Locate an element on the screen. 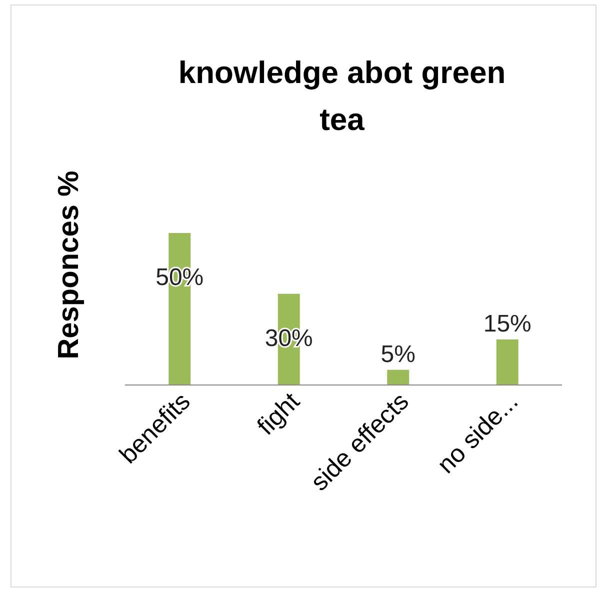 The height and width of the screenshot is (593, 602). data-label: 5% is located at coordinates (398, 354).